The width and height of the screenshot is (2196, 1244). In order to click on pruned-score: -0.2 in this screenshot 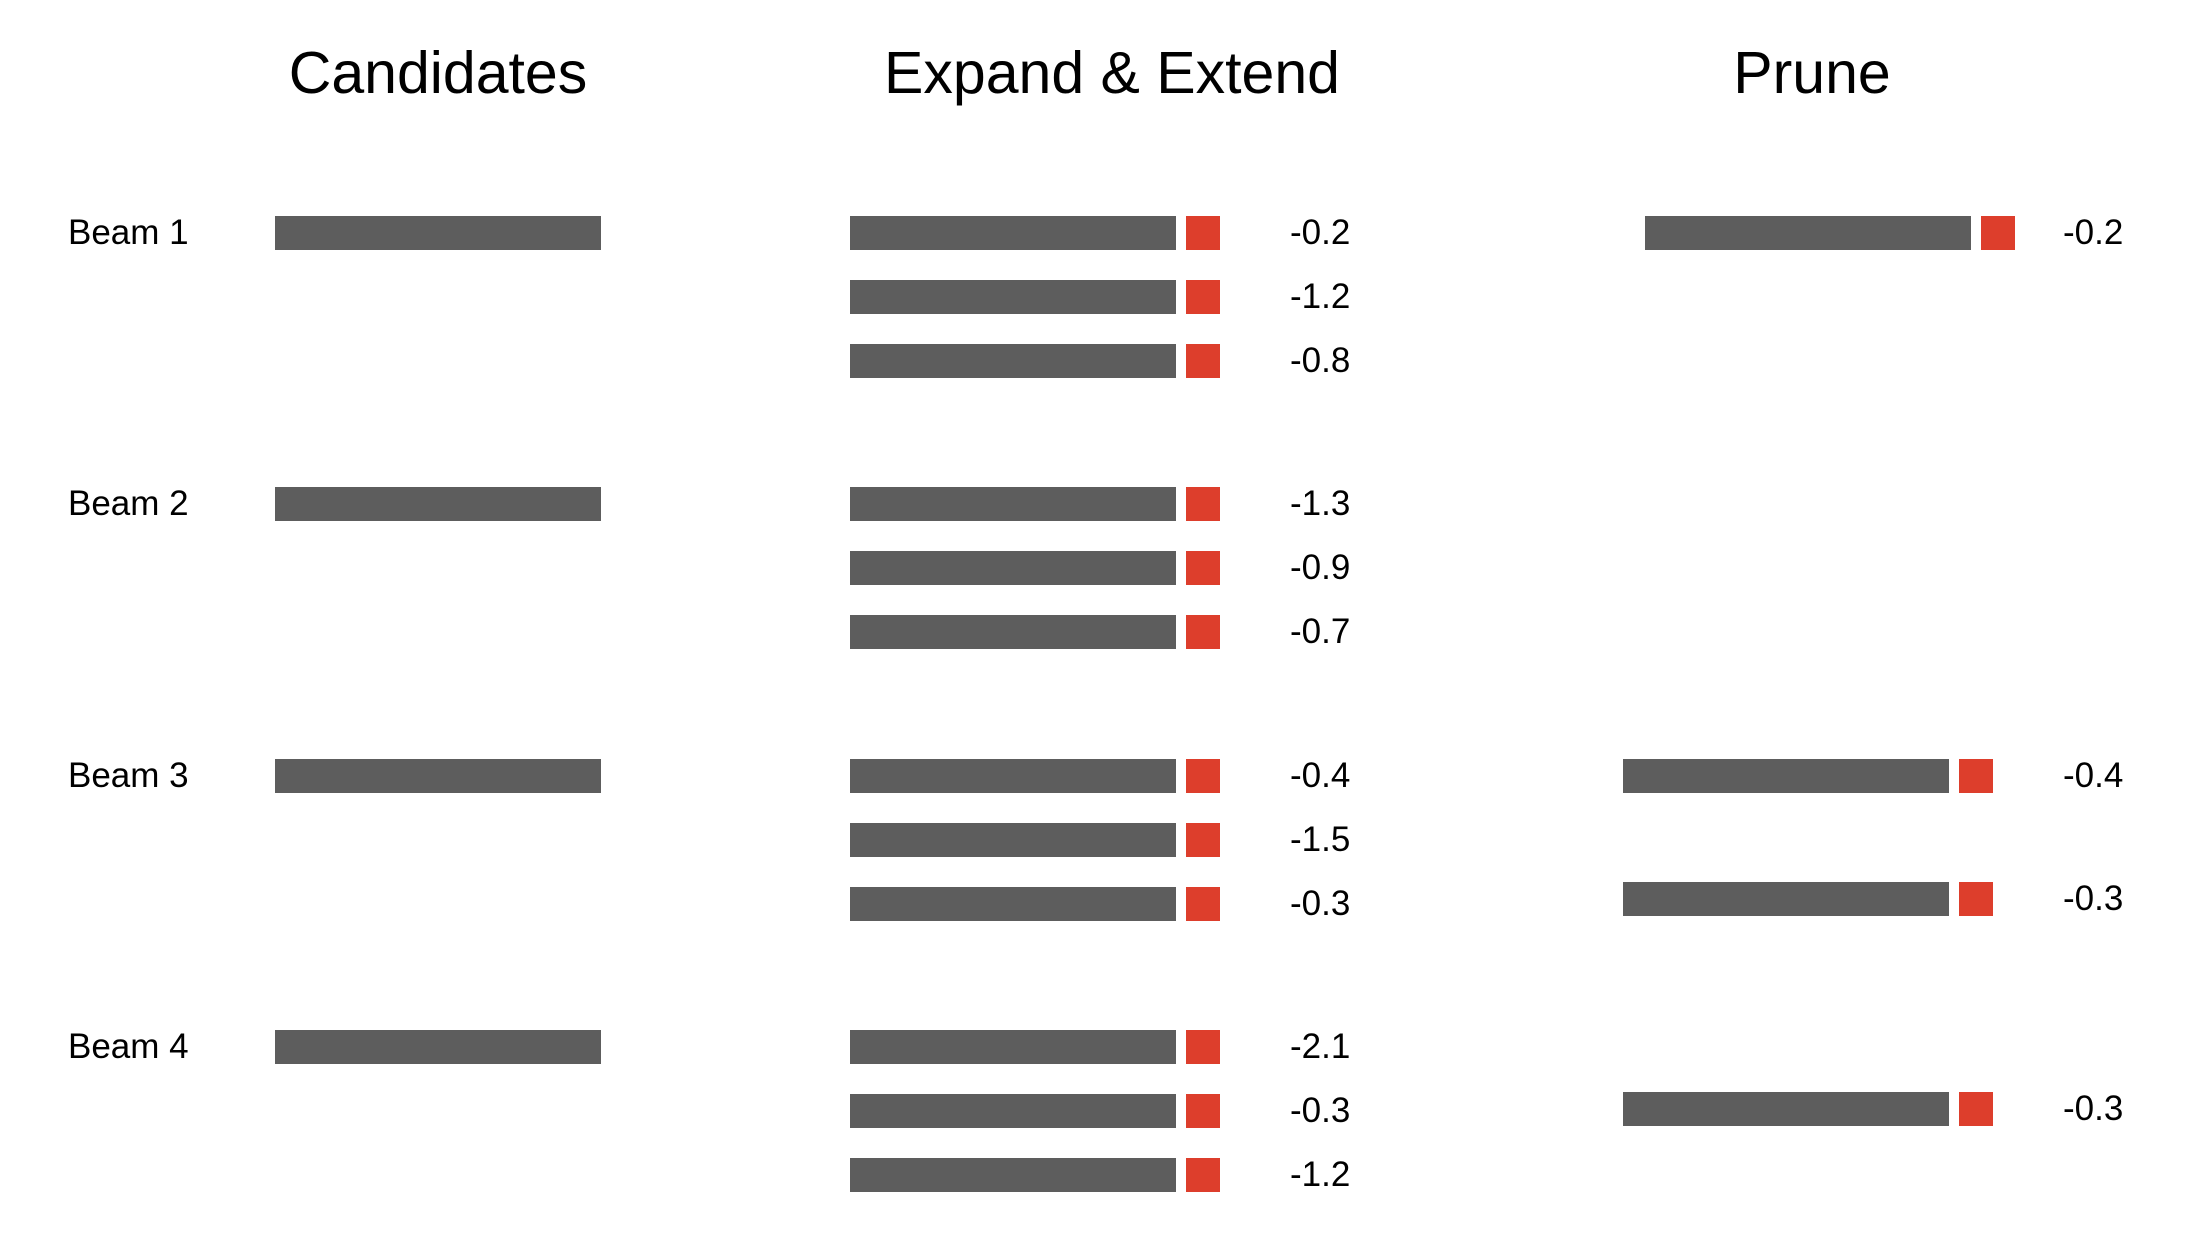, I will do `click(2093, 232)`.